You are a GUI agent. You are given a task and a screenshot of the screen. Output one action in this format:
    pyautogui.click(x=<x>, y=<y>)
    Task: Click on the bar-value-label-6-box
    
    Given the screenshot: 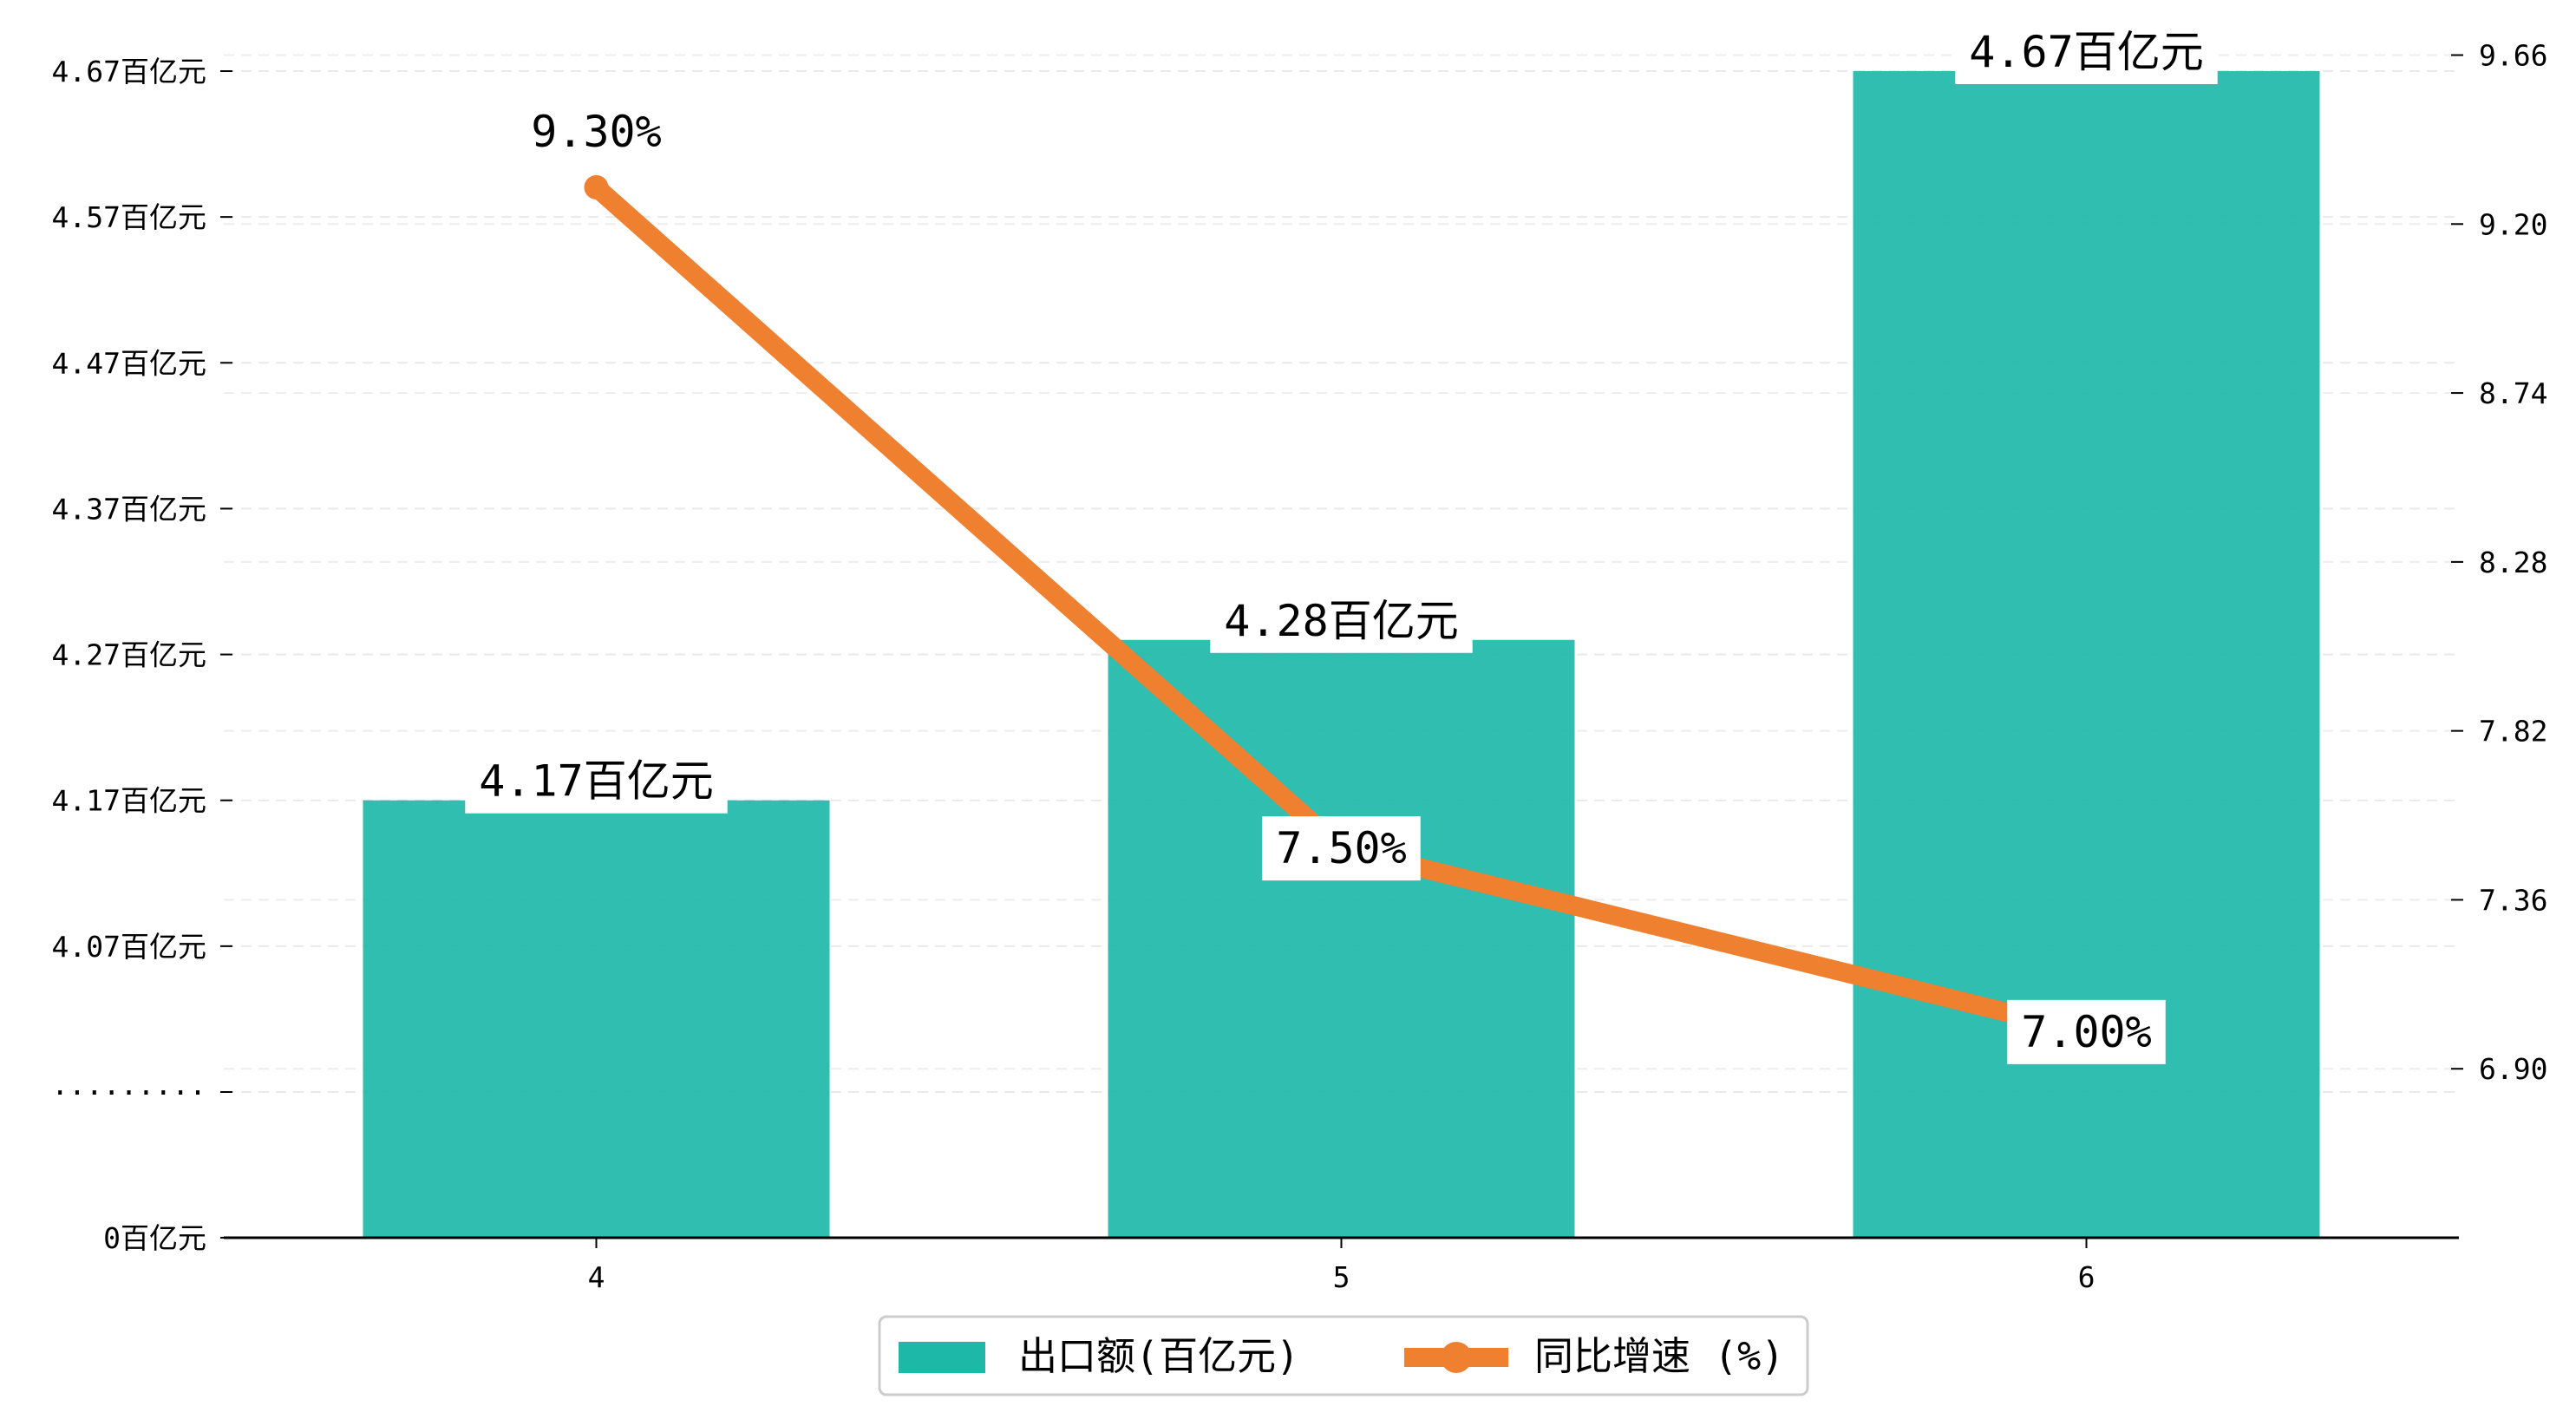 What is the action you would take?
    pyautogui.click(x=2086, y=52)
    